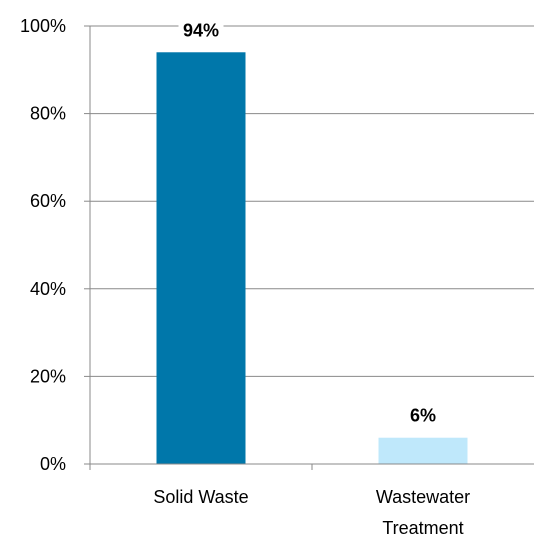 The image size is (534, 542). I want to click on data-label-1: 6%, so click(423, 416).